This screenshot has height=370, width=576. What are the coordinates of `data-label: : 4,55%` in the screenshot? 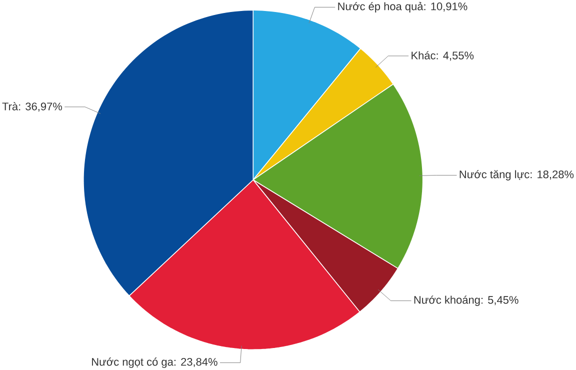 It's located at (455, 56).